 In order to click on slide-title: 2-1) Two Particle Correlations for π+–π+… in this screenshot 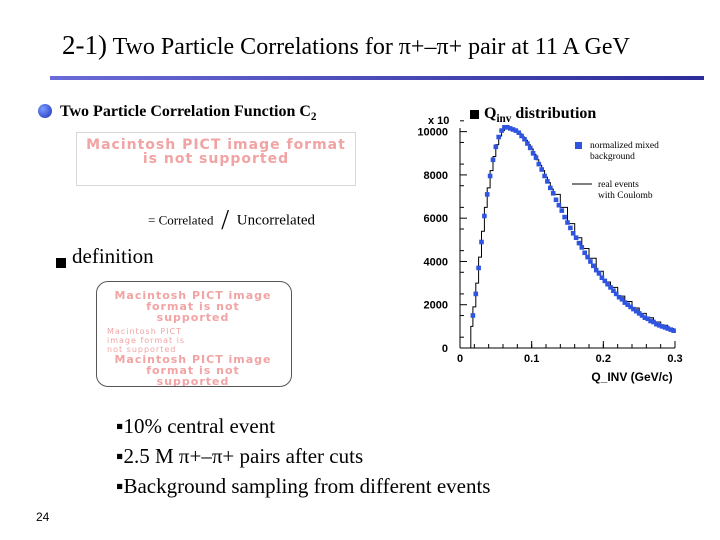, I will do `click(346, 45)`.